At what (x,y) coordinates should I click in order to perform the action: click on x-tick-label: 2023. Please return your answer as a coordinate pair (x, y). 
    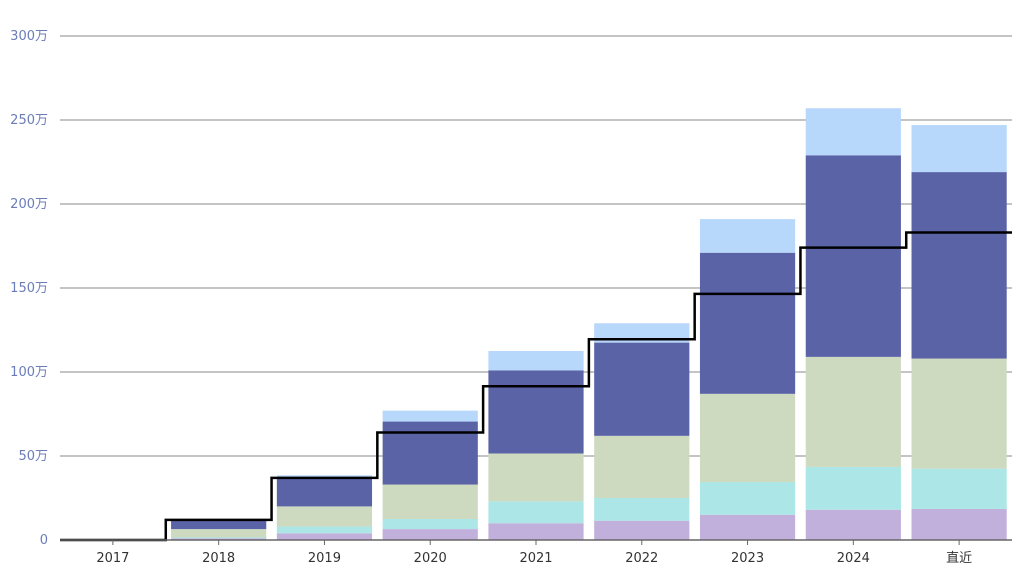
    Looking at the image, I should click on (747, 558).